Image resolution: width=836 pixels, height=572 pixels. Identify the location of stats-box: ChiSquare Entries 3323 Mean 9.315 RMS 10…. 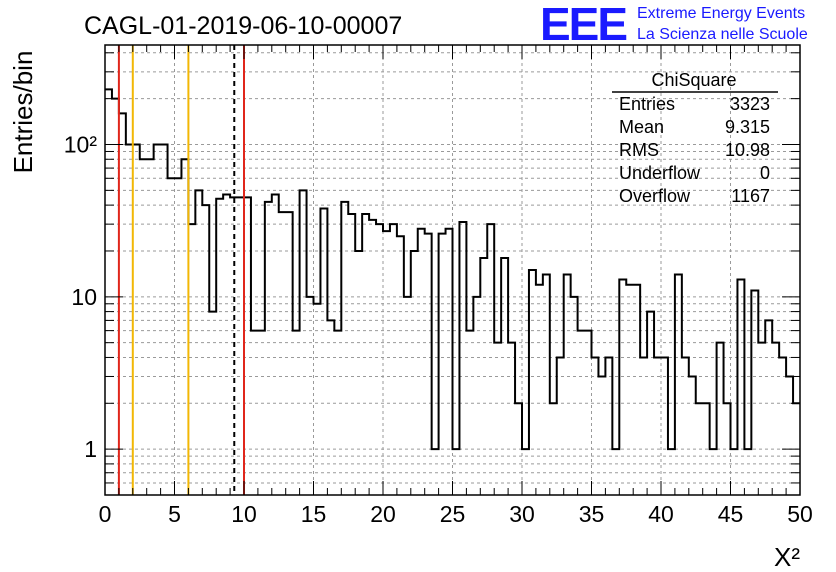
(695, 138).